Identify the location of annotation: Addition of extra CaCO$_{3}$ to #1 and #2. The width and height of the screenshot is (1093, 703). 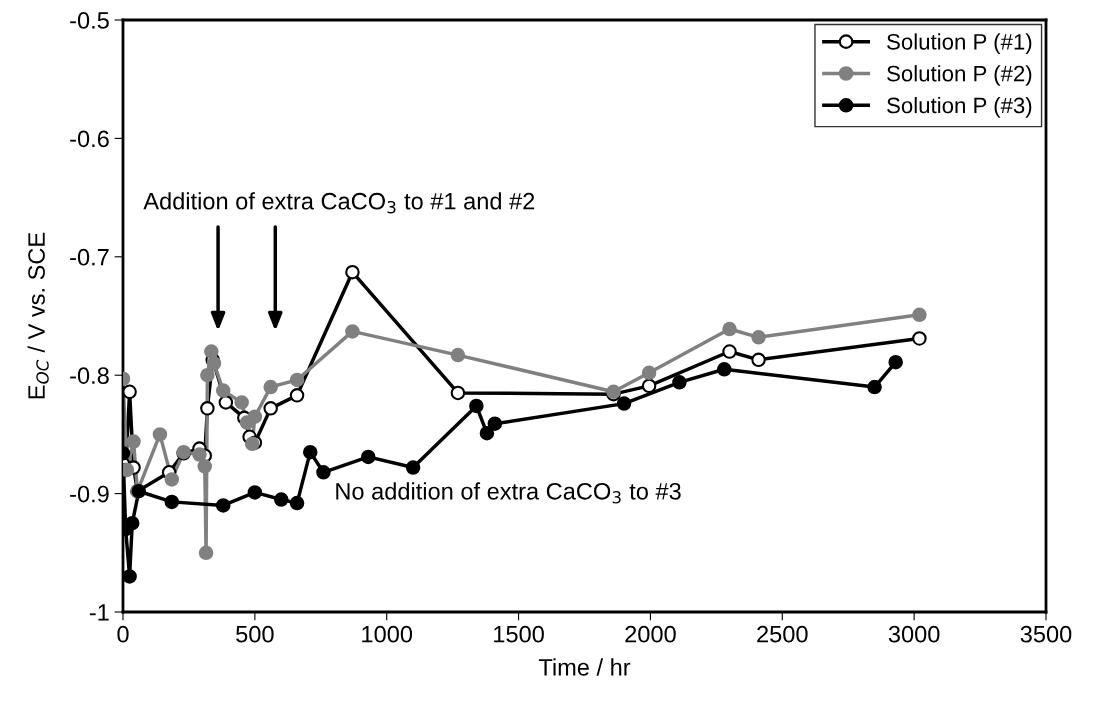
(339, 203).